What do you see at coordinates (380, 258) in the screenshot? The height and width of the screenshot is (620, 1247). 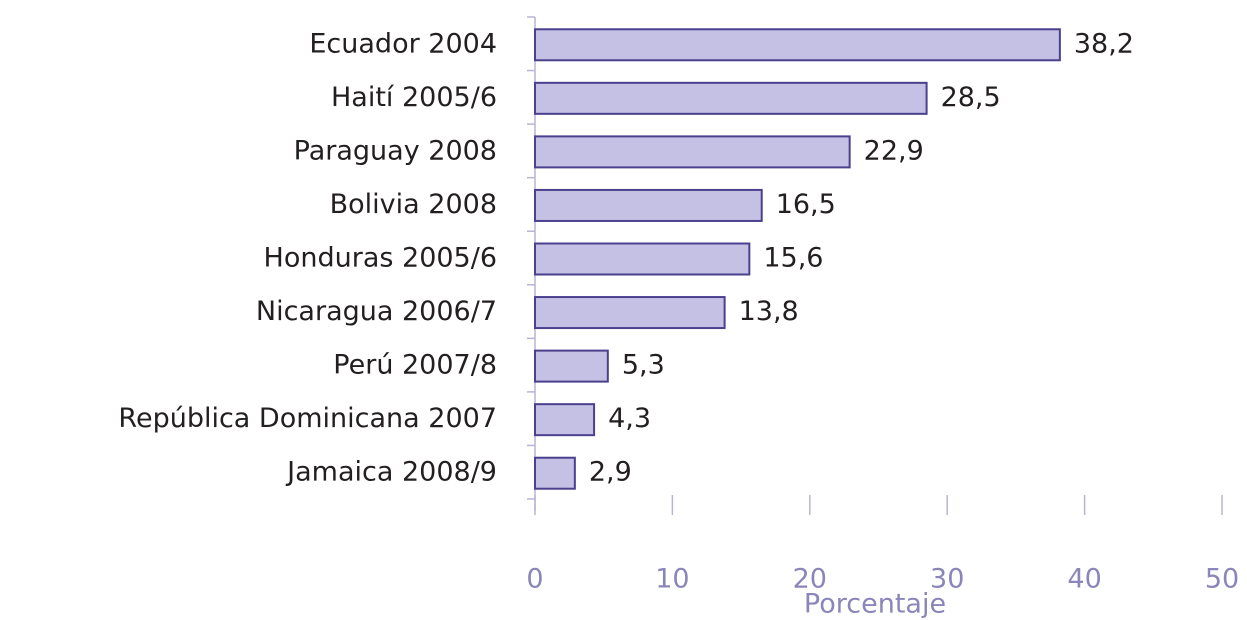 I see `y-tick-label: Honduras 2005/6` at bounding box center [380, 258].